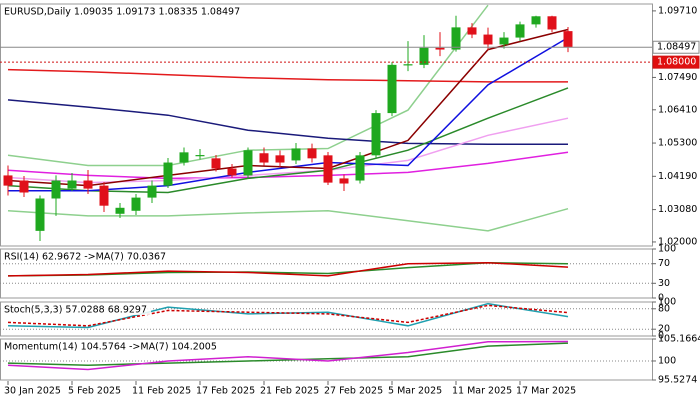 This screenshot has height=400, width=700. I want to click on x-tick-label: 27 Feb 2025, so click(353, 391).